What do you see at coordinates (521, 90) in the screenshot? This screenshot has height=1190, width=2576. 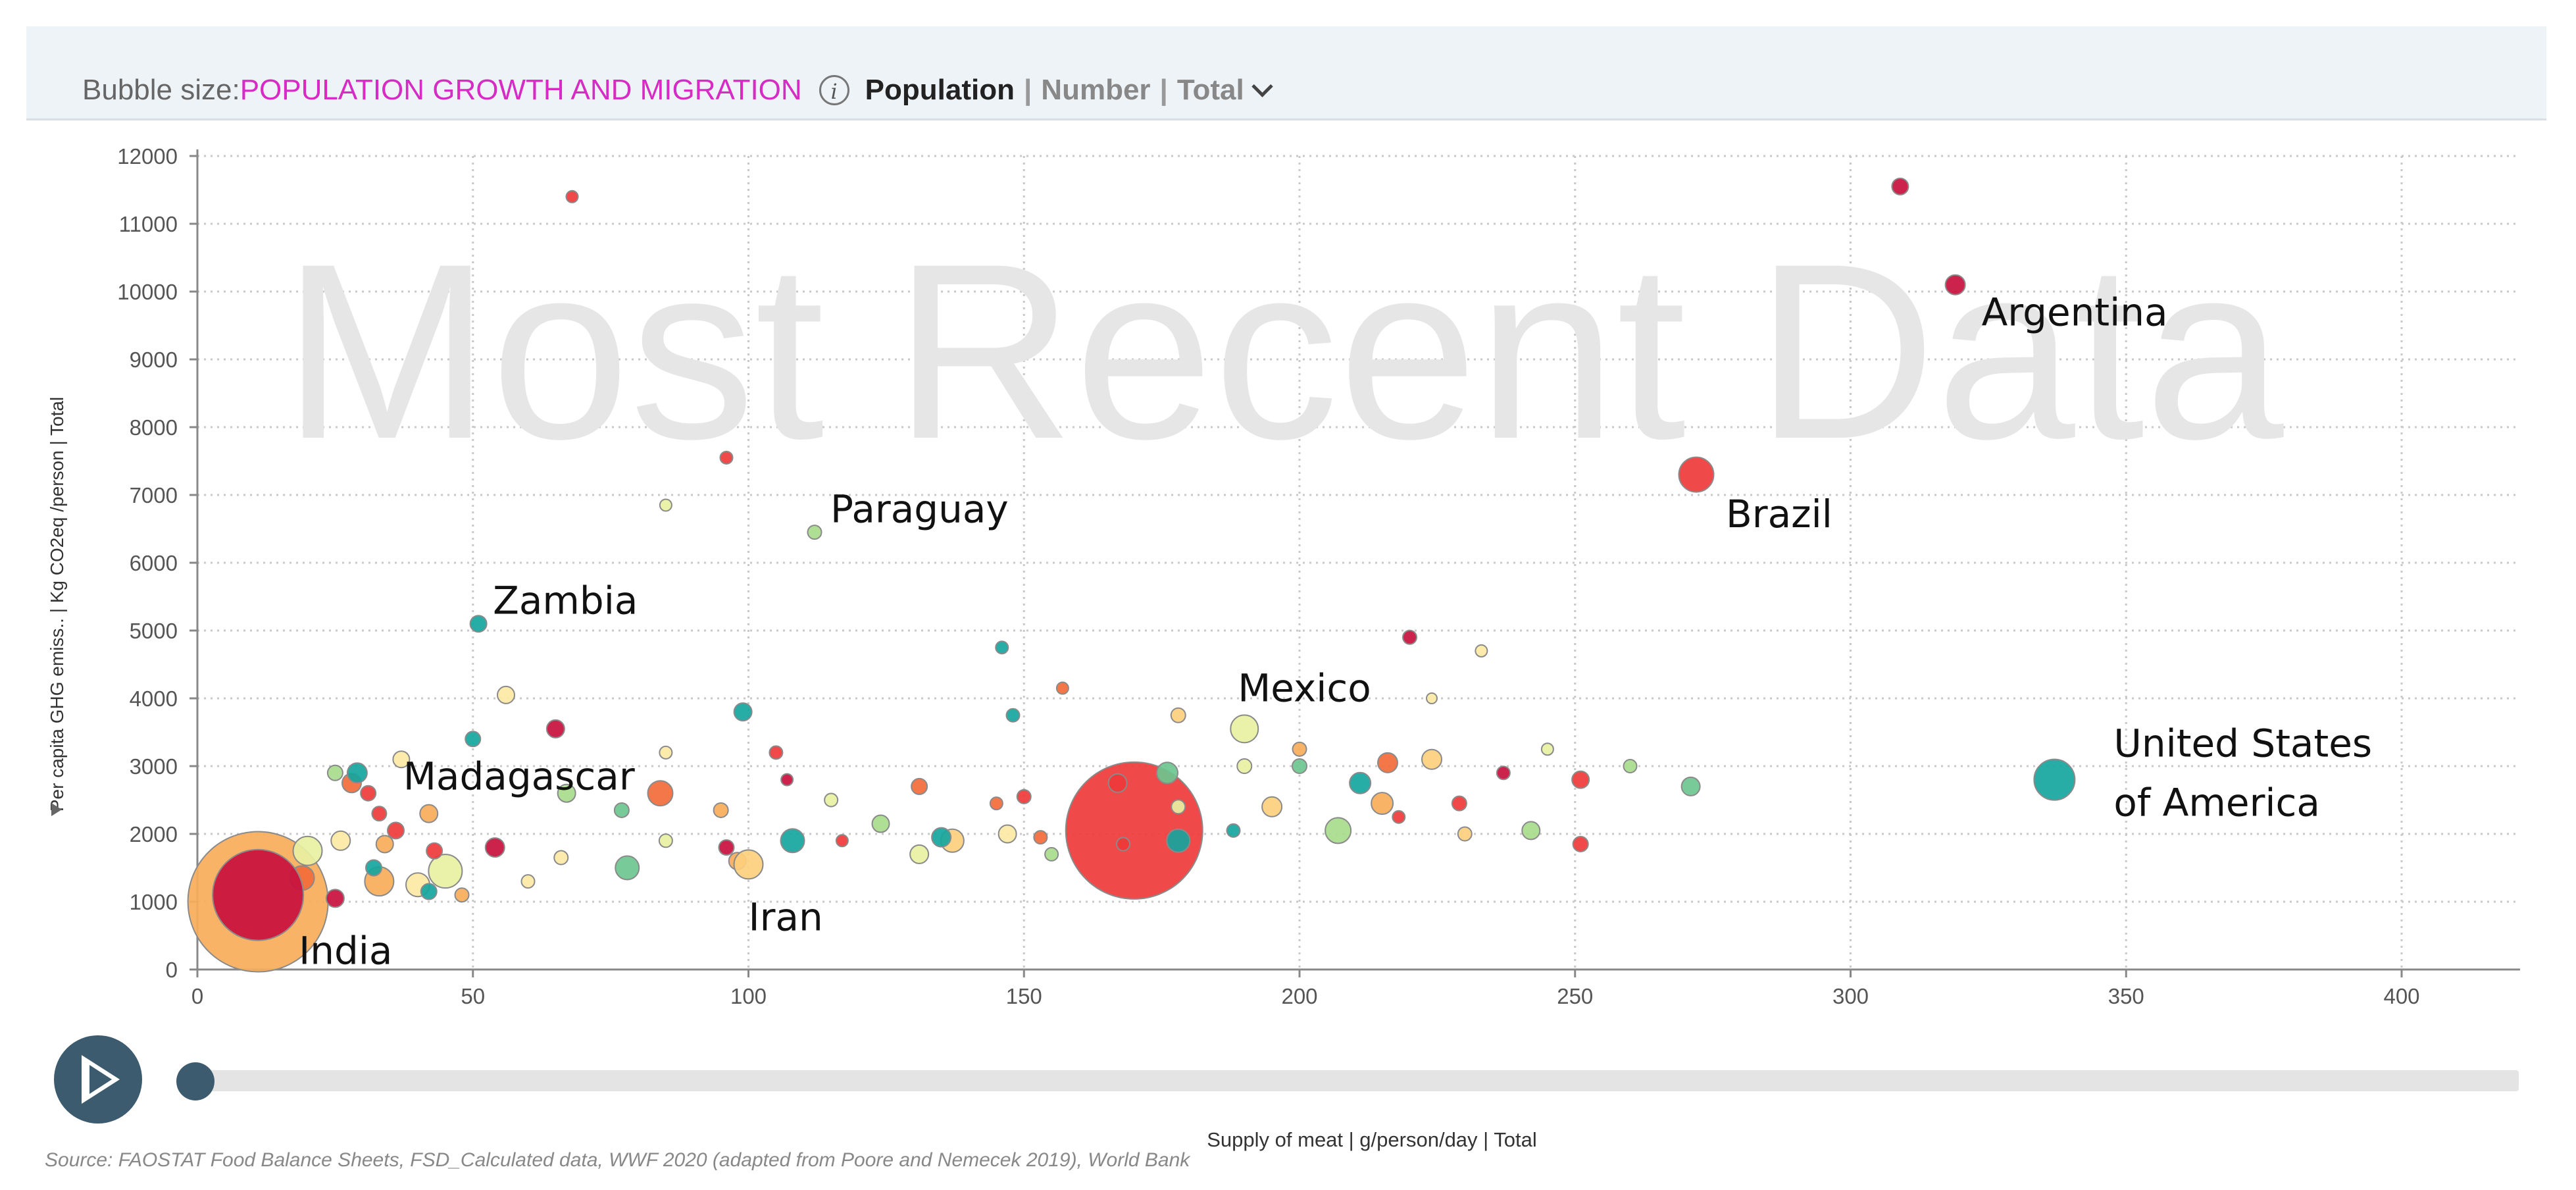 I see `bubble-size-indicator-link: POPULATION GROWTH AND MIGRATION` at bounding box center [521, 90].